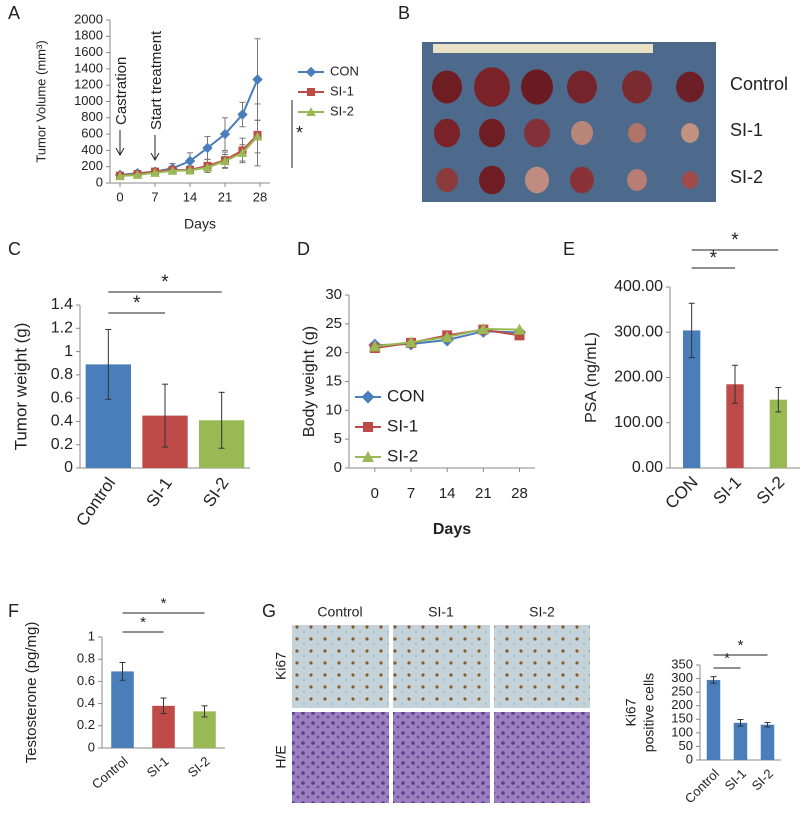 This screenshot has height=815, width=800. I want to click on y-tick-label: 250, so click(682, 691).